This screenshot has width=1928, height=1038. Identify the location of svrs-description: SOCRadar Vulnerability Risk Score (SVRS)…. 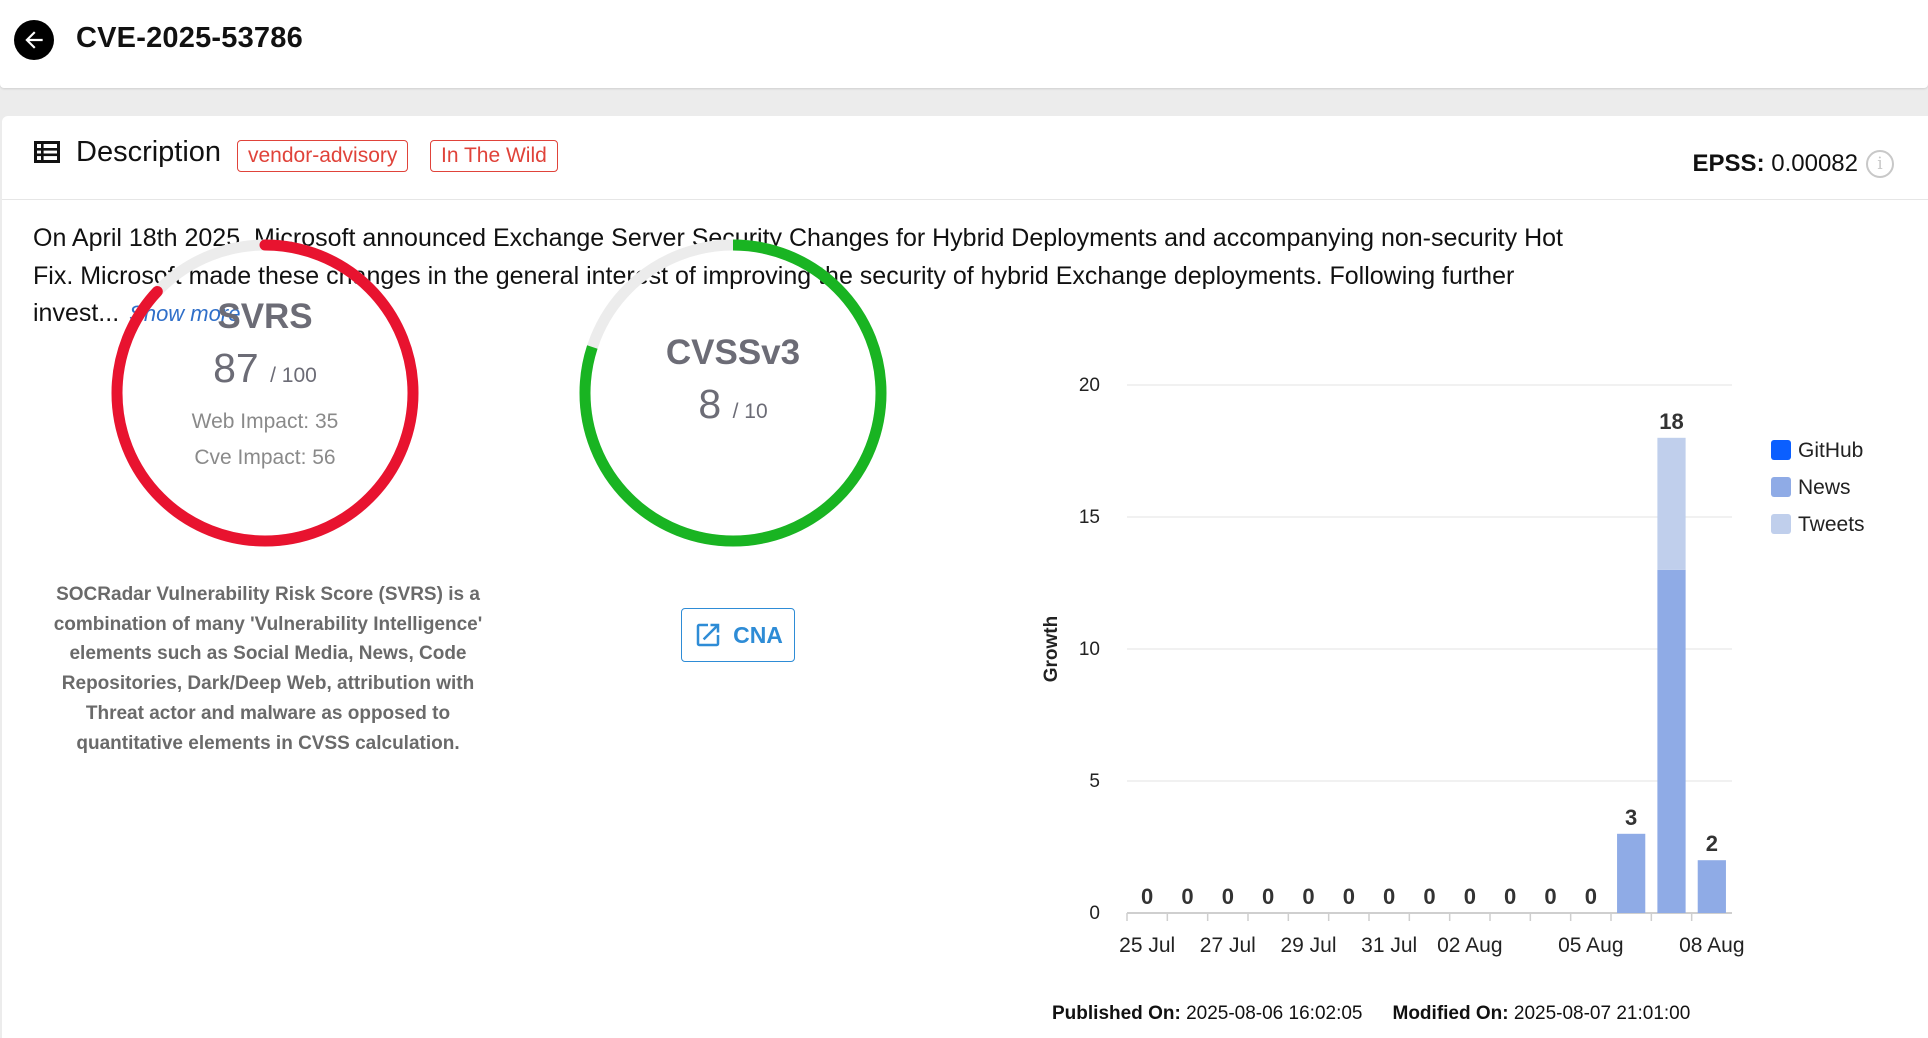
(268, 669).